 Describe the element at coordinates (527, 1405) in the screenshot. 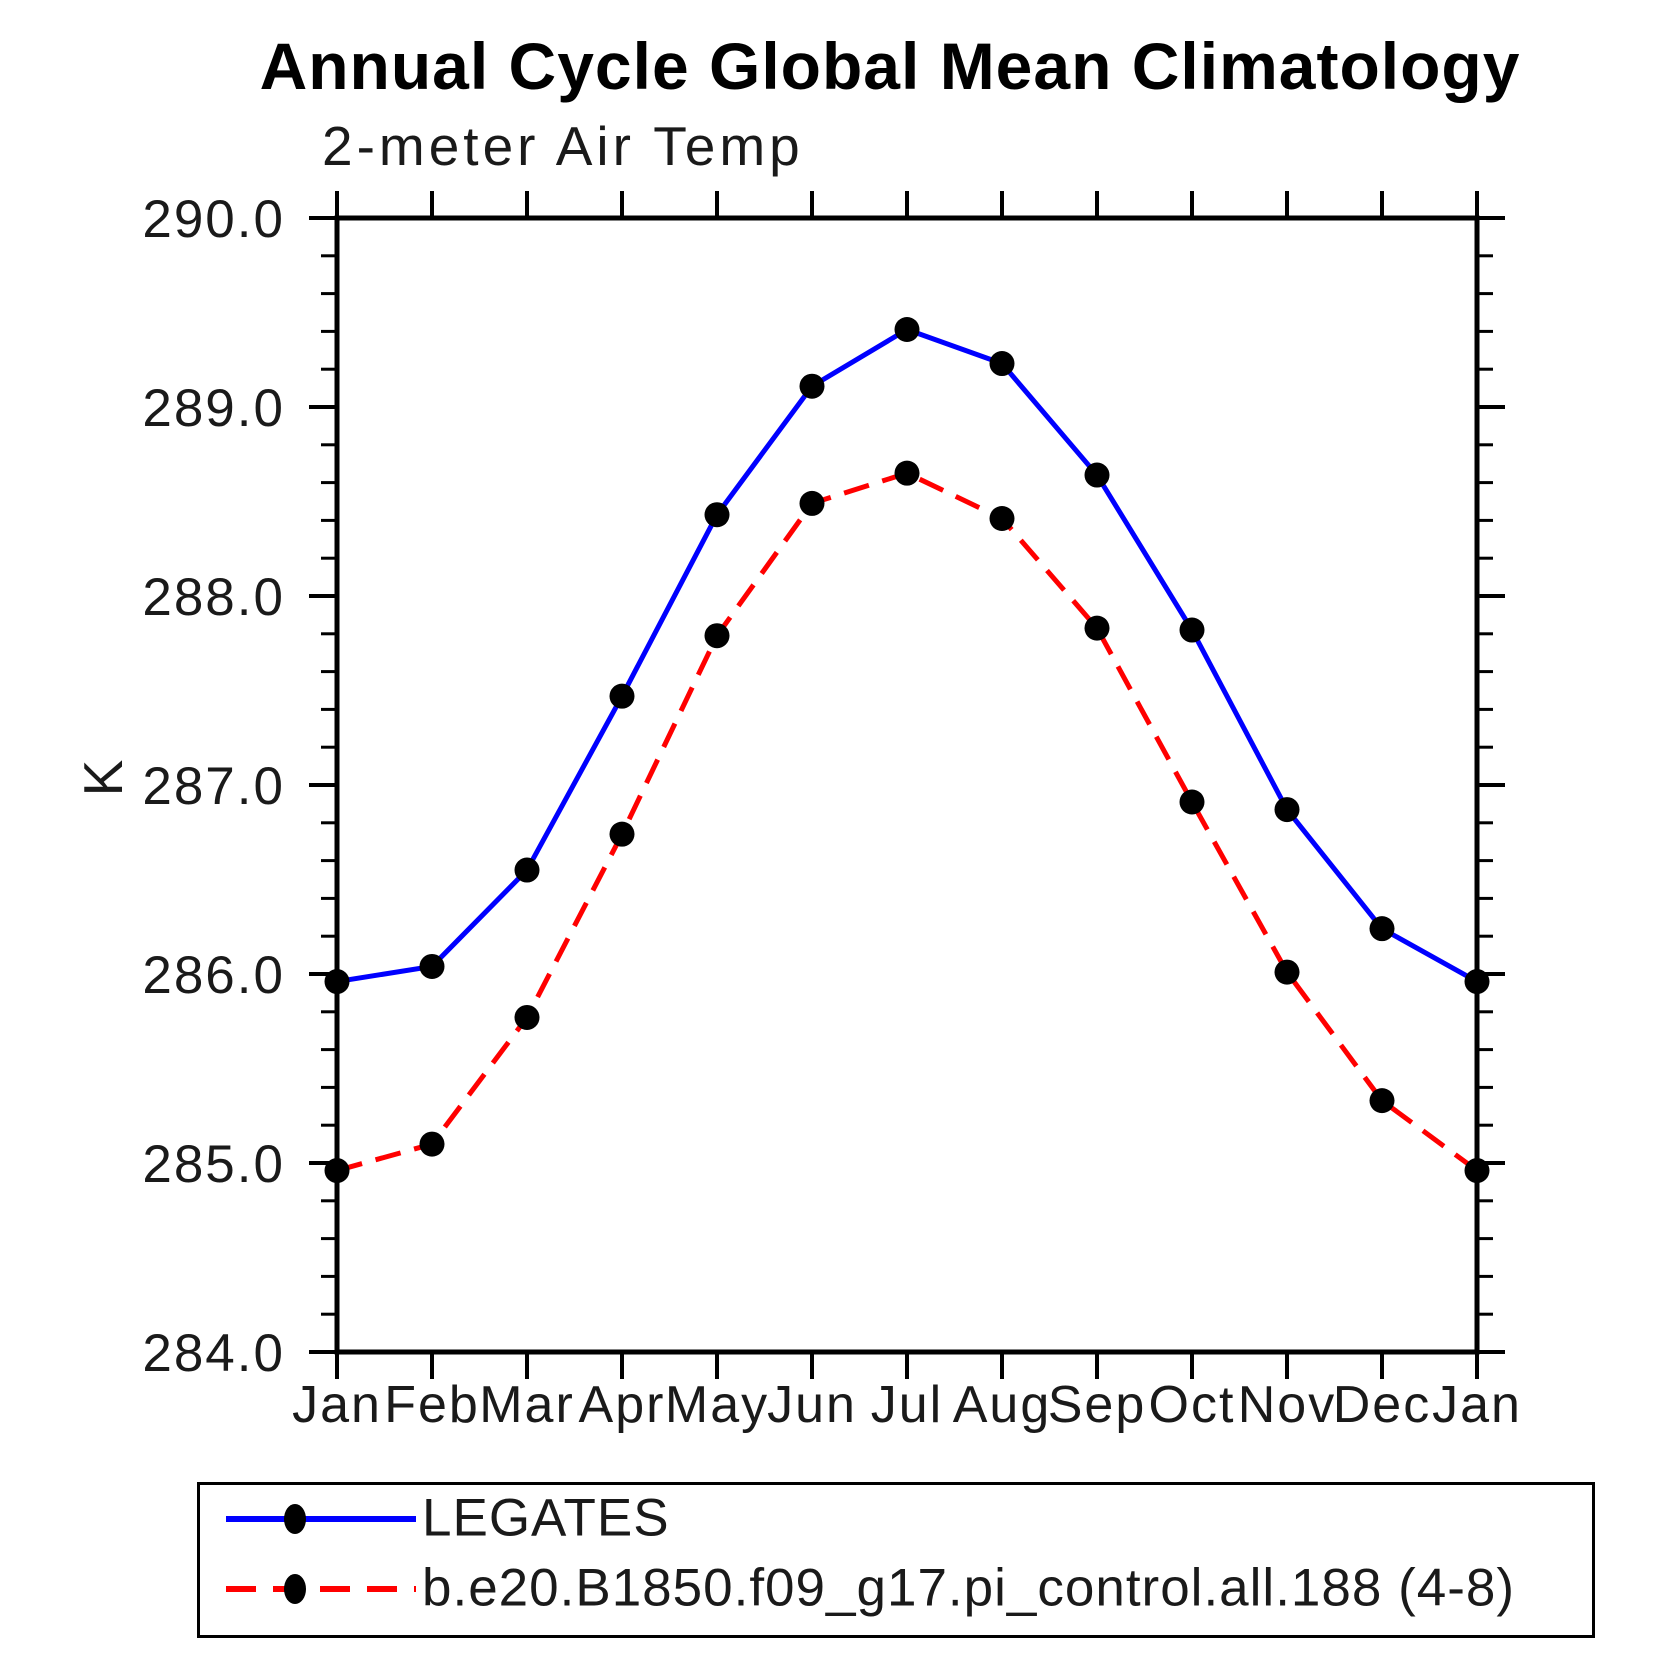

I see `x-tick-label: Mar` at that location.